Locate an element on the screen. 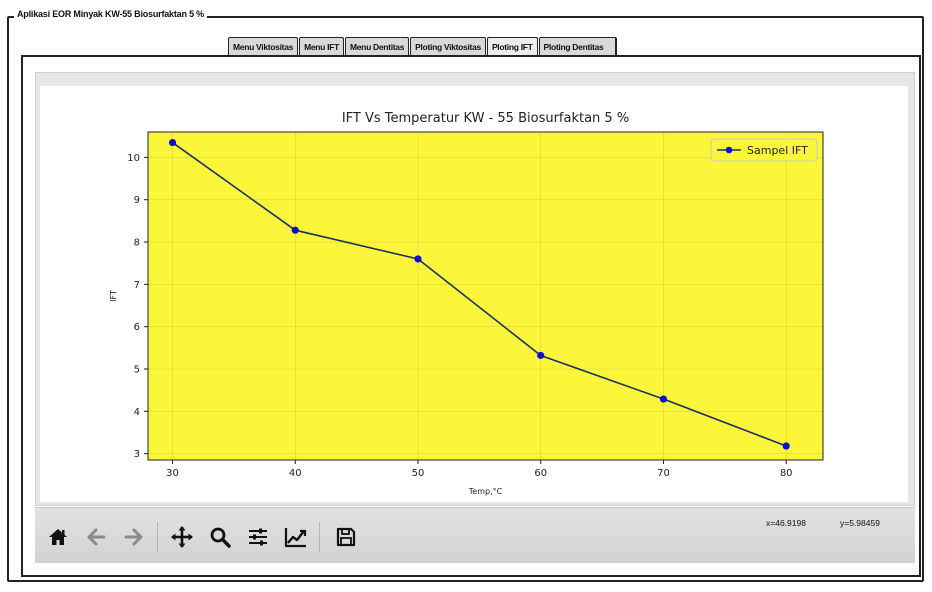 Image resolution: width=932 pixels, height=592 pixels. tab-menu-viktositas: Menu Viktositas is located at coordinates (263, 46).